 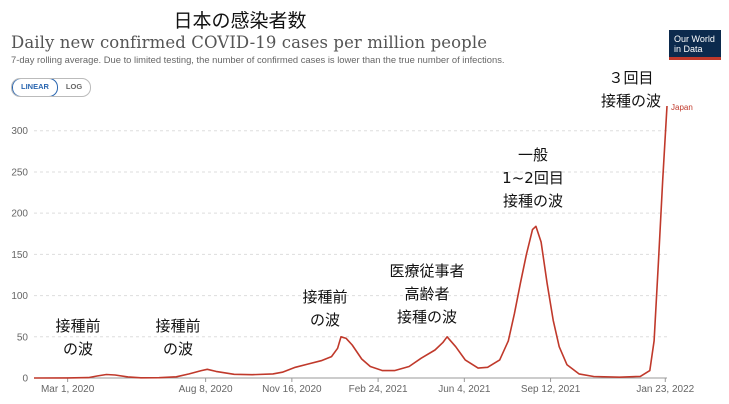 What do you see at coordinates (533, 178) in the screenshot?
I see `annotation-text: 1~2回目` at bounding box center [533, 178].